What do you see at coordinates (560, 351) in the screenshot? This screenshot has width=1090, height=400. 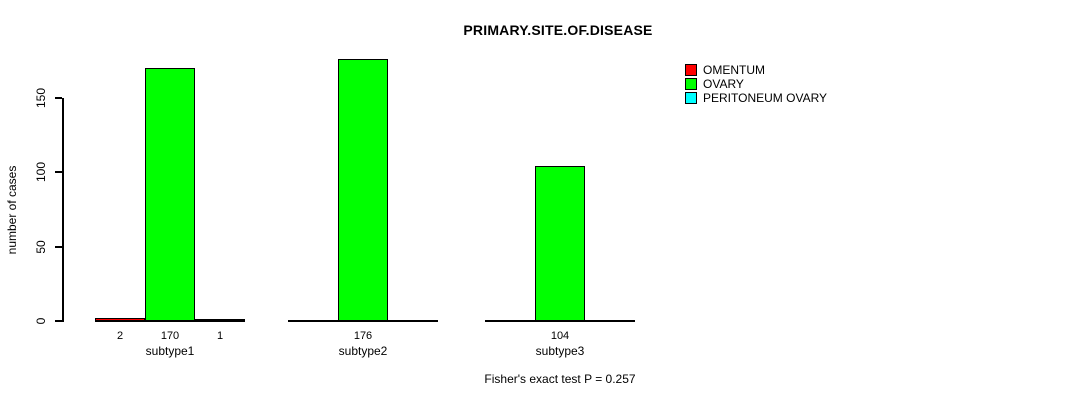 I see `category-label-subtype3: subtype3` at bounding box center [560, 351].